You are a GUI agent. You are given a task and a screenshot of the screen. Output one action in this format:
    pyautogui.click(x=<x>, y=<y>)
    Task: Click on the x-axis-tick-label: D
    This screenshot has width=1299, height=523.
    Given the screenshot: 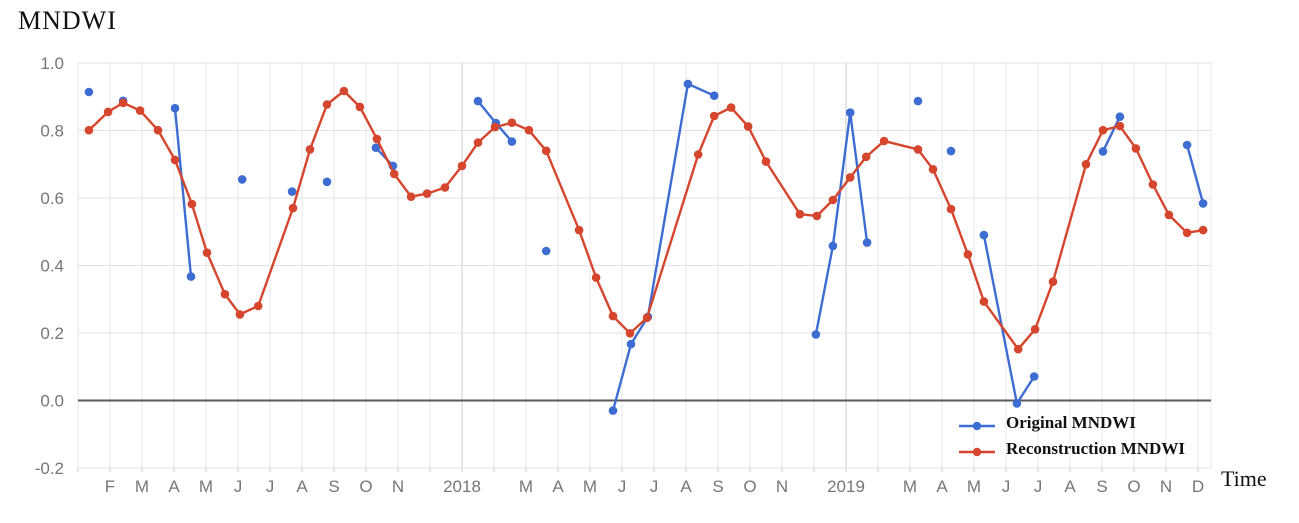 What is the action you would take?
    pyautogui.click(x=1198, y=486)
    